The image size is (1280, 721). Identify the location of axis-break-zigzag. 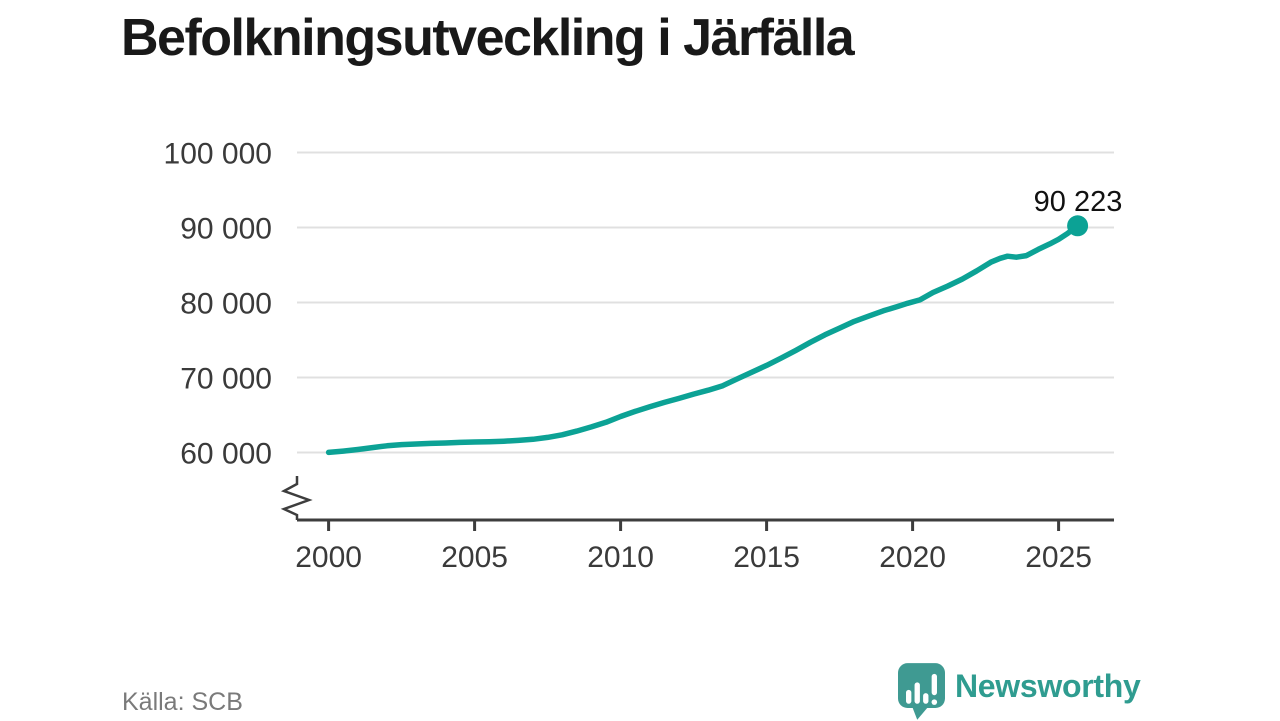
(296, 498).